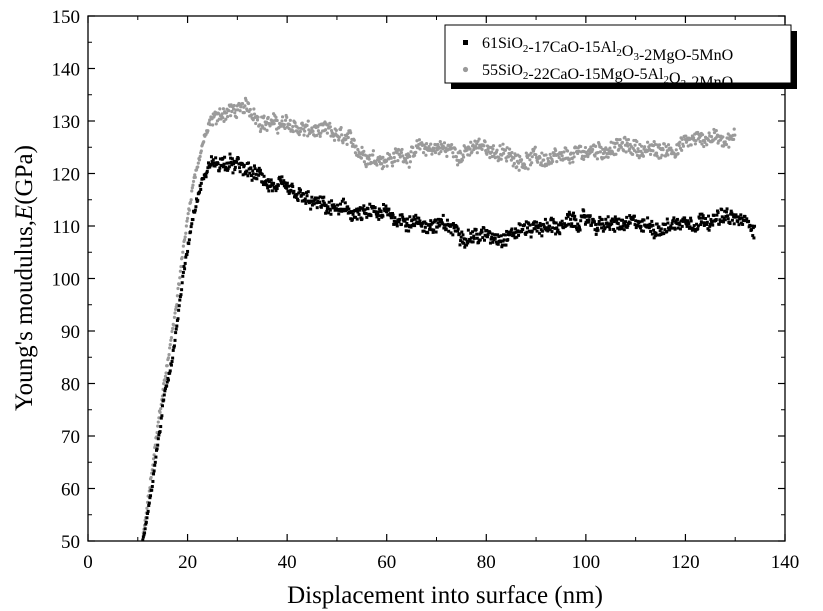  What do you see at coordinates (486, 562) in the screenshot?
I see `x-tick-label: 80` at bounding box center [486, 562].